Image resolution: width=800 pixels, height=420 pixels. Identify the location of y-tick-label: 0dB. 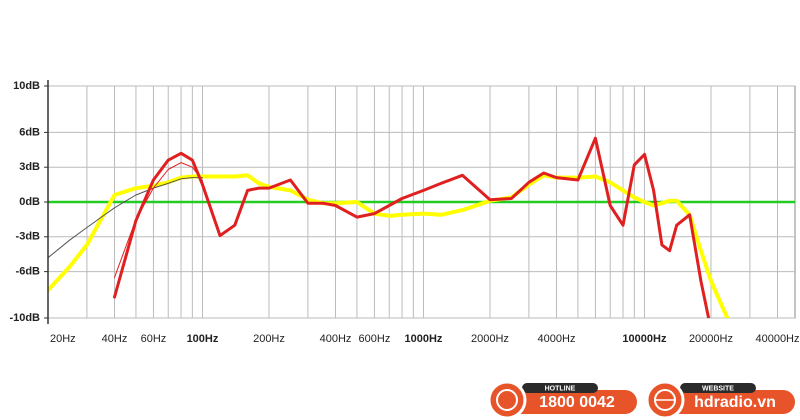
(29, 202).